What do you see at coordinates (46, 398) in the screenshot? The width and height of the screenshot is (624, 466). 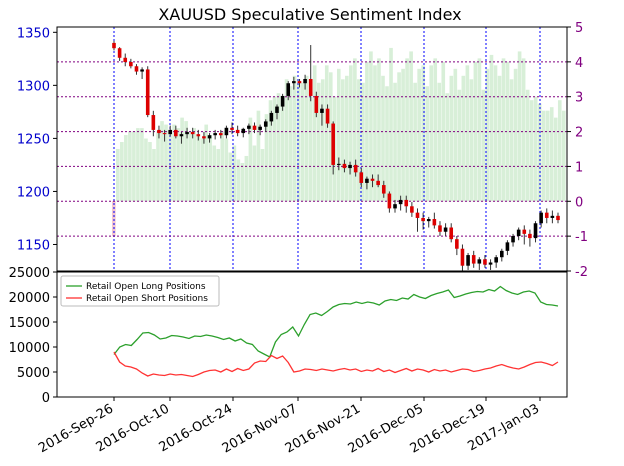 I see `bottom-tick-label: 0` at bounding box center [46, 398].